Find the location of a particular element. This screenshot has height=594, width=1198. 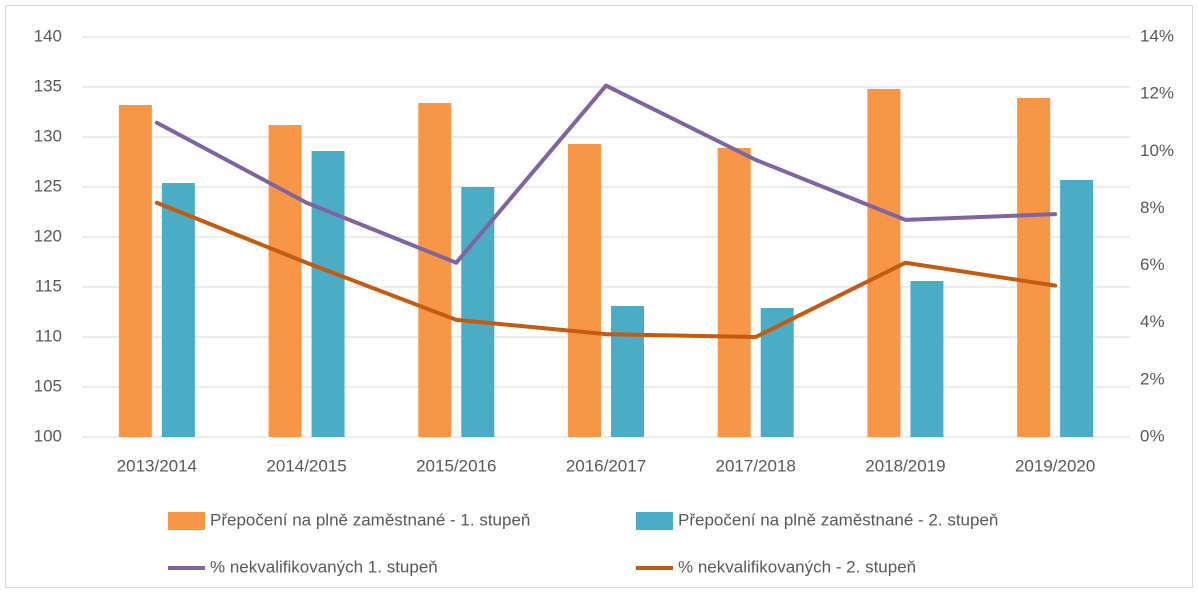

x-tick-label: 2014/2015 is located at coordinates (306, 465).